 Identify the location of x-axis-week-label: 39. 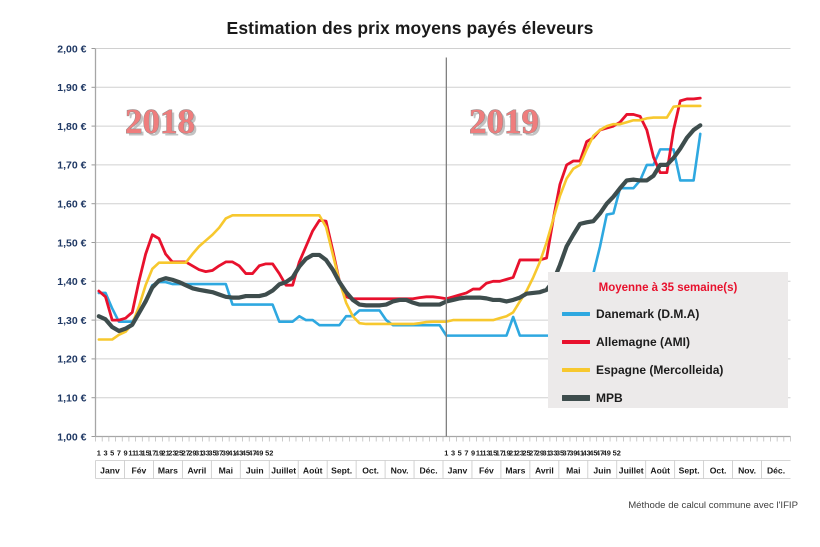
(226, 453).